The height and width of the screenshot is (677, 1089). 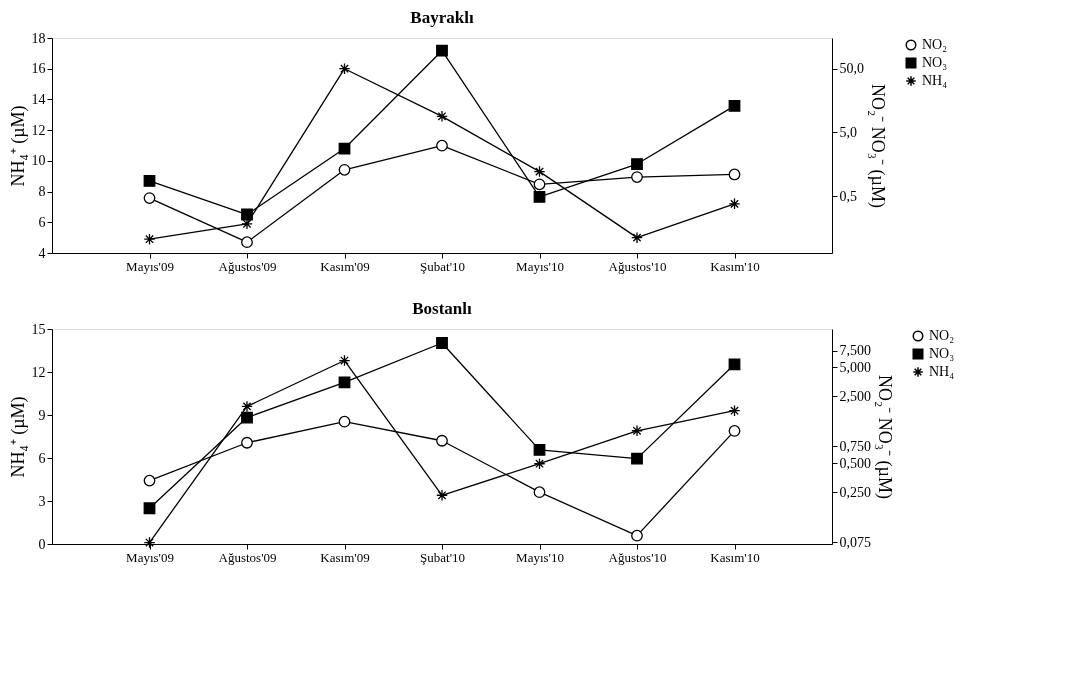 I want to click on y-tick-label: 3, so click(x=42, y=501).